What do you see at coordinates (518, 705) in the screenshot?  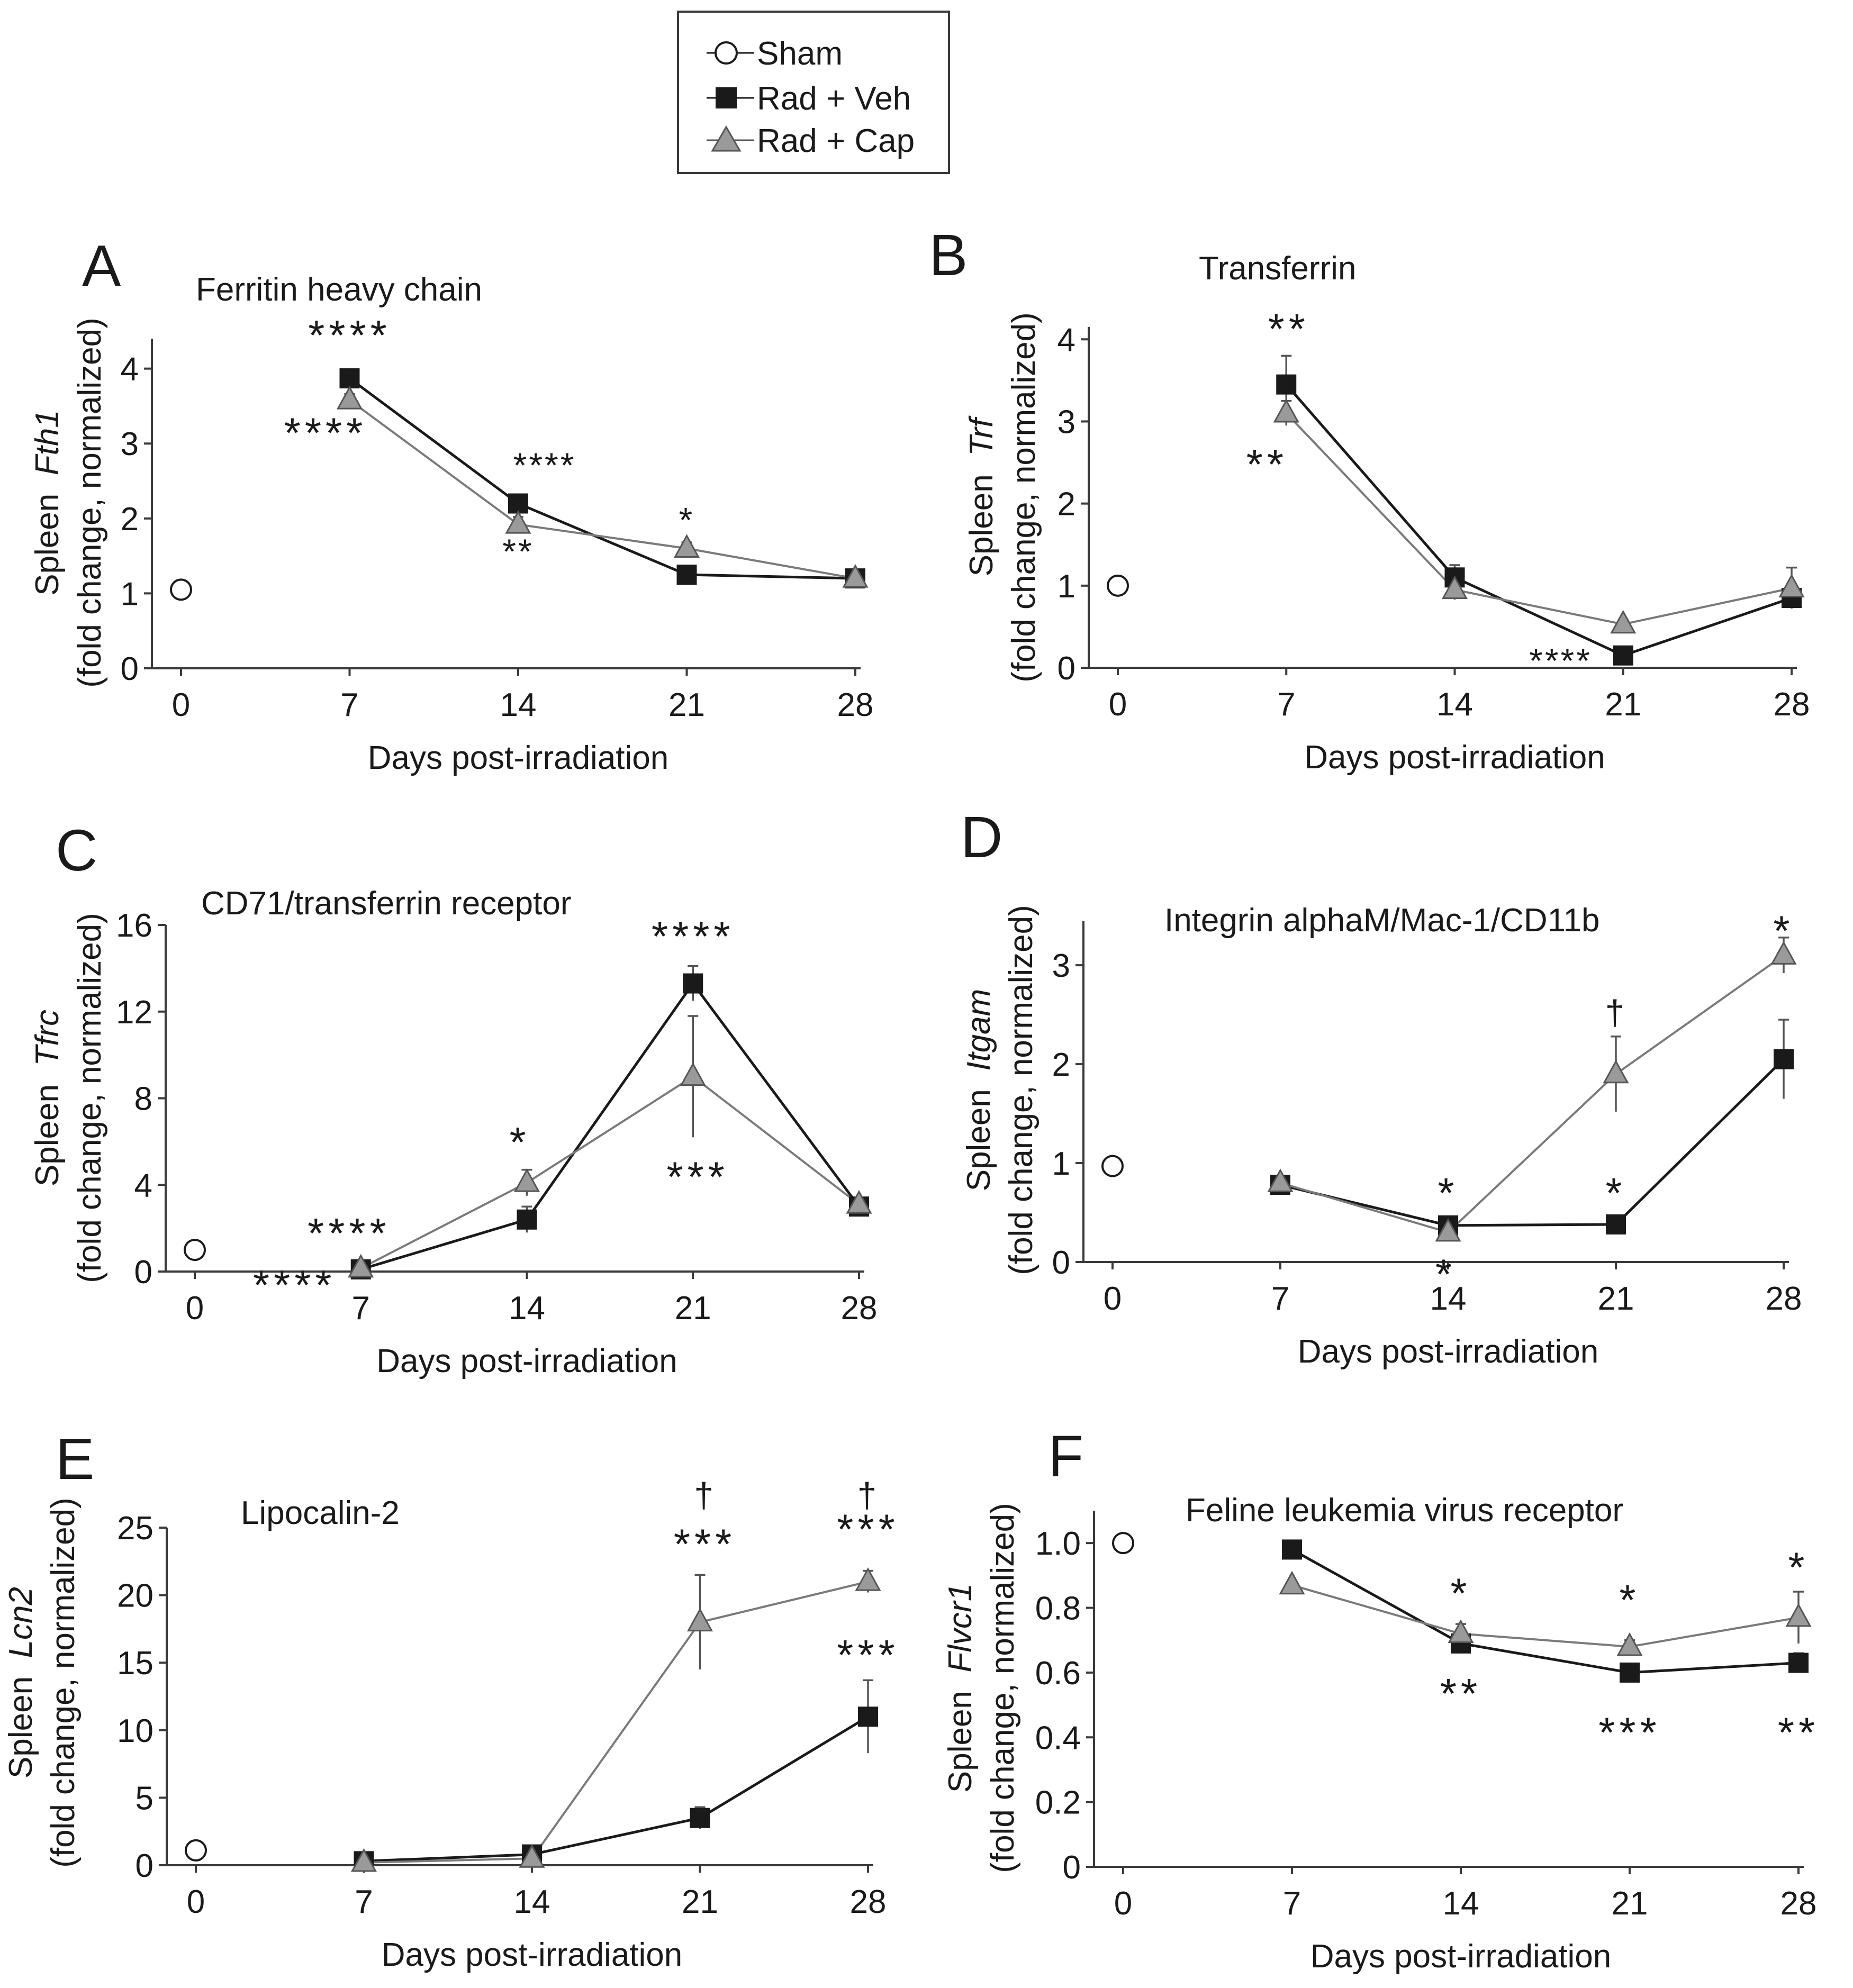 I see `x-tick-label-a: 14` at bounding box center [518, 705].